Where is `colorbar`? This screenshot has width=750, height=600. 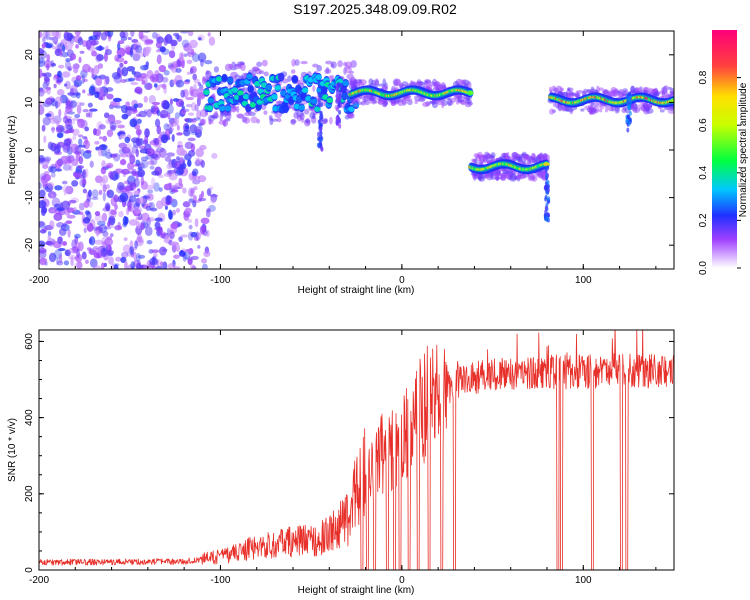 colorbar is located at coordinates (724, 149).